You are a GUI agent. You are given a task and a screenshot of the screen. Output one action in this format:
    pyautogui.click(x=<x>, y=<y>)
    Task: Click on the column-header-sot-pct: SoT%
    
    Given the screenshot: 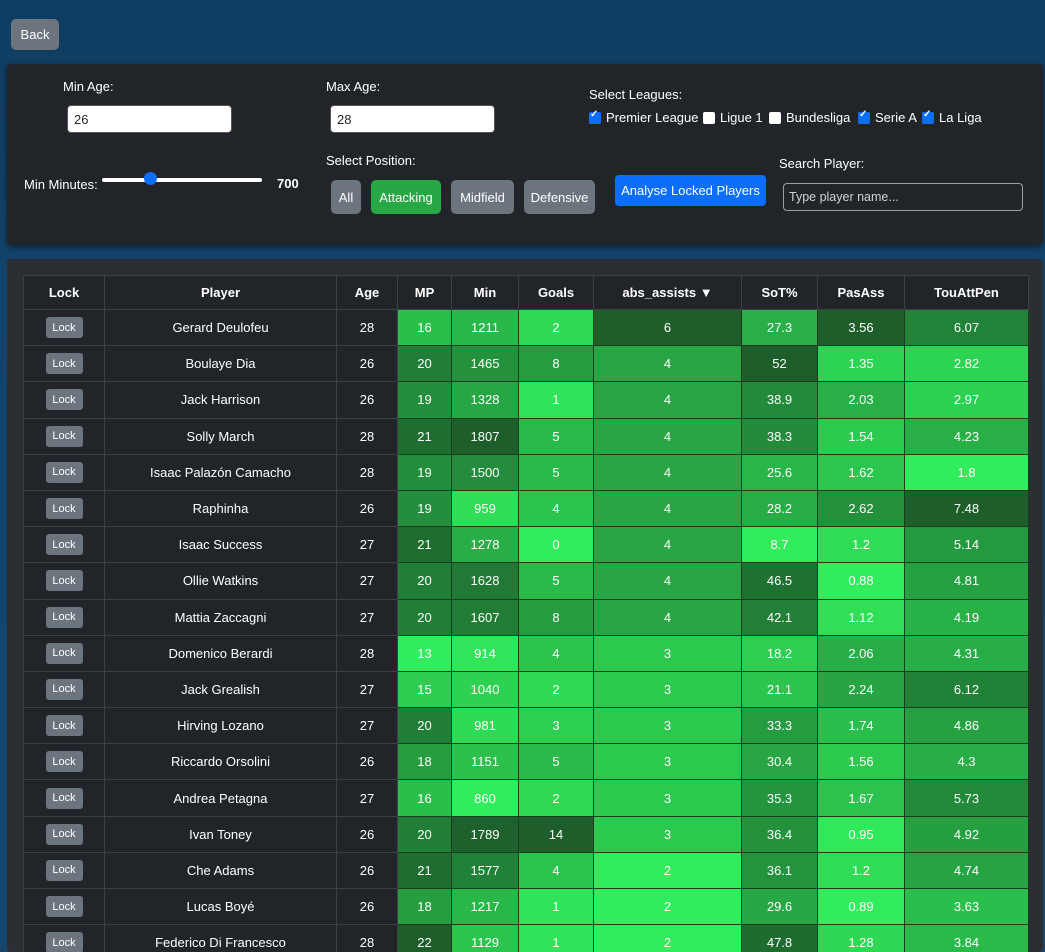 What is the action you would take?
    pyautogui.click(x=779, y=292)
    